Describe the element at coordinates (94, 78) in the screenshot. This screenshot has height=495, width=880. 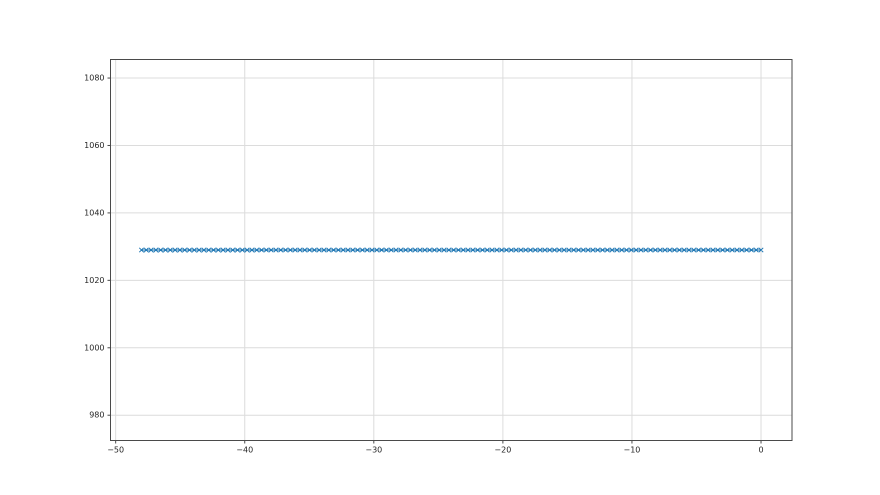
I see `y-tick-label: 1080` at that location.